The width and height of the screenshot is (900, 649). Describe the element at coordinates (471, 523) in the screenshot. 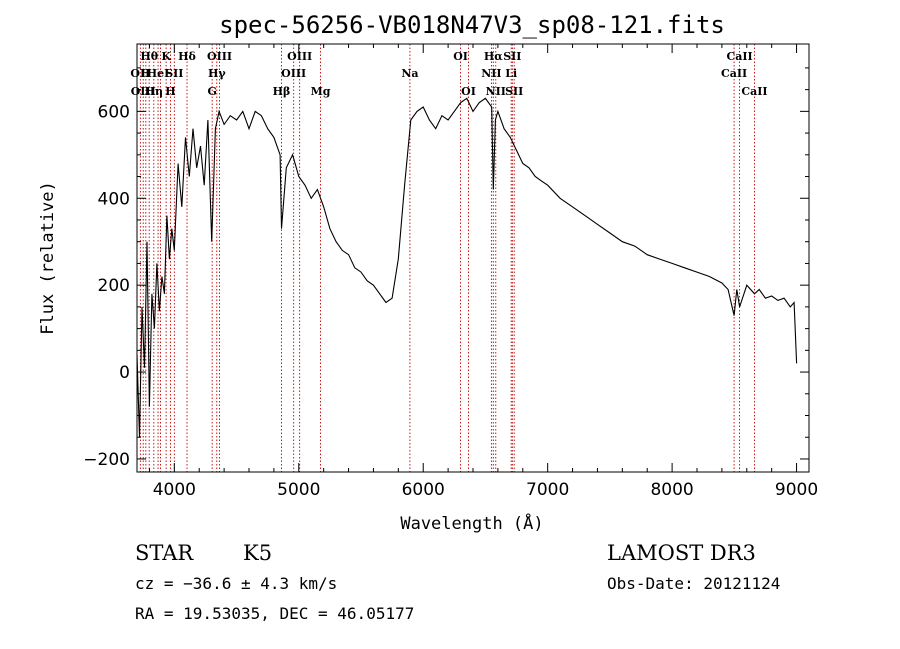

I see `x-axis-label: Wavelength (Å)` at that location.